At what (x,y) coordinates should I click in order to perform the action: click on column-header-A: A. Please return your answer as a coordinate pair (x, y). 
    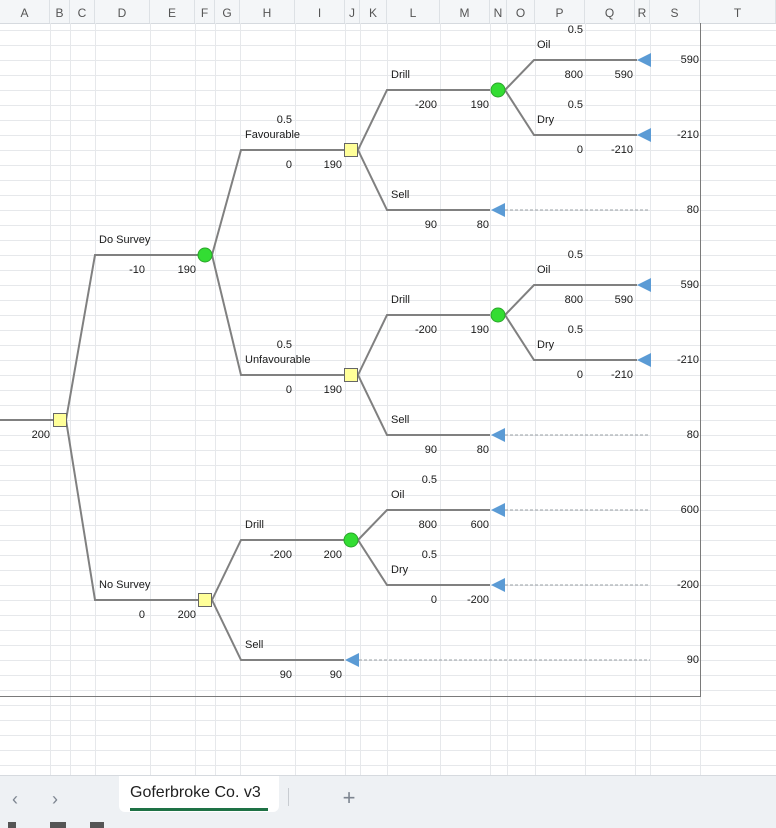
    Looking at the image, I should click on (25, 11).